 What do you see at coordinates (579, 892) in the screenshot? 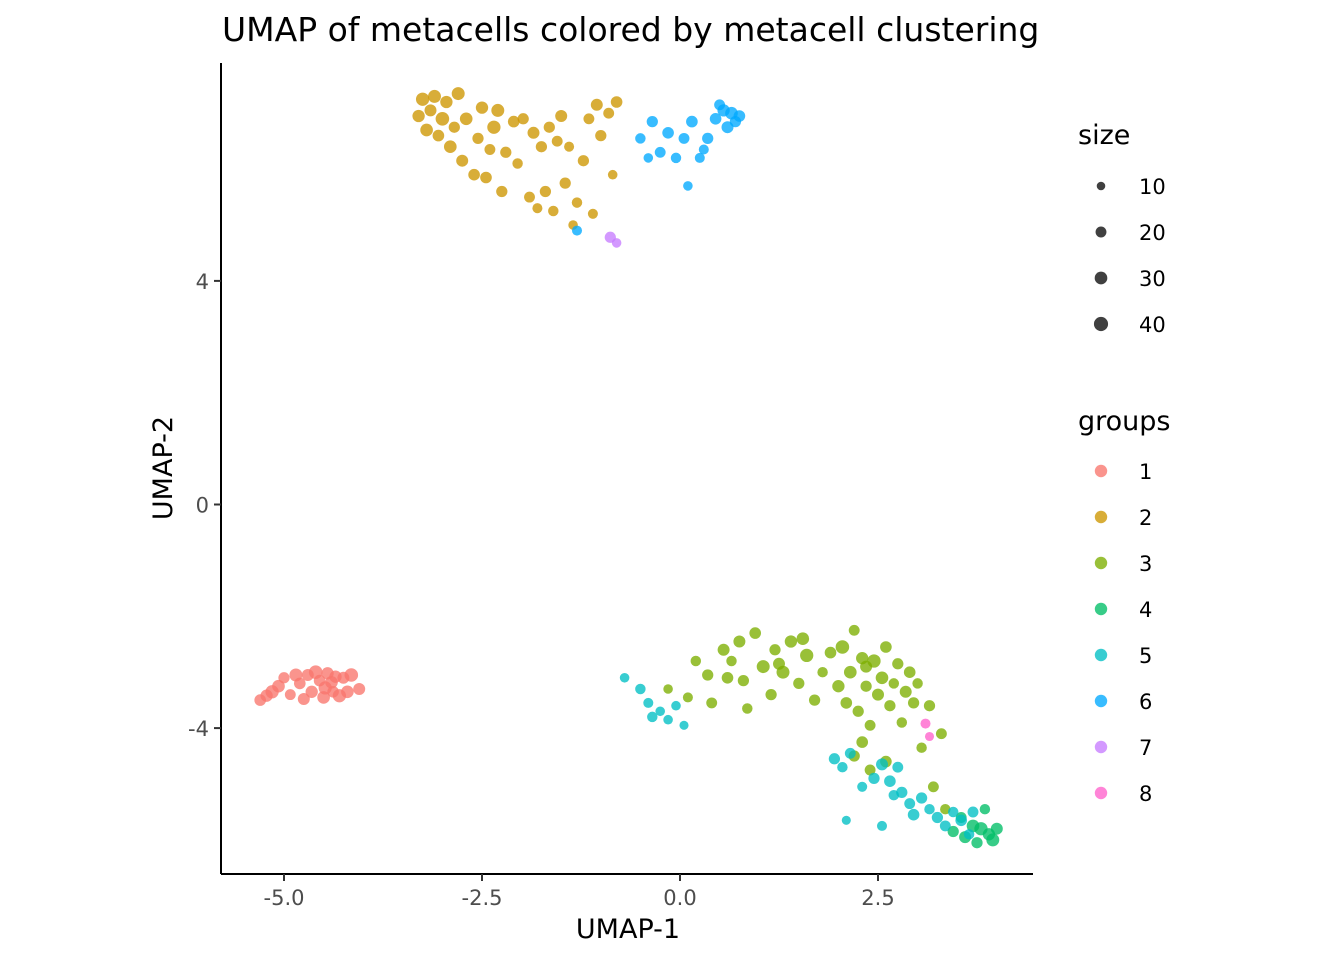
I see `x-axis-ticks: -5.0 -2.5 0.0 2.5` at bounding box center [579, 892].